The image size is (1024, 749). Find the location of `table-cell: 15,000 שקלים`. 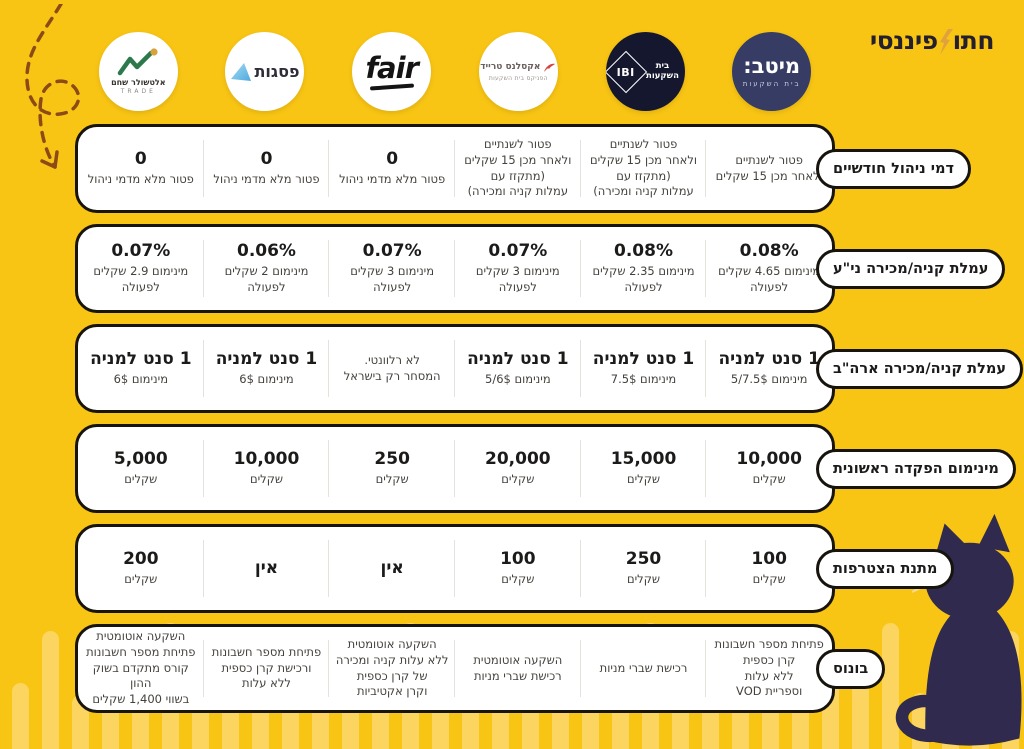

table-cell: 15,000 שקלים is located at coordinates (644, 468).